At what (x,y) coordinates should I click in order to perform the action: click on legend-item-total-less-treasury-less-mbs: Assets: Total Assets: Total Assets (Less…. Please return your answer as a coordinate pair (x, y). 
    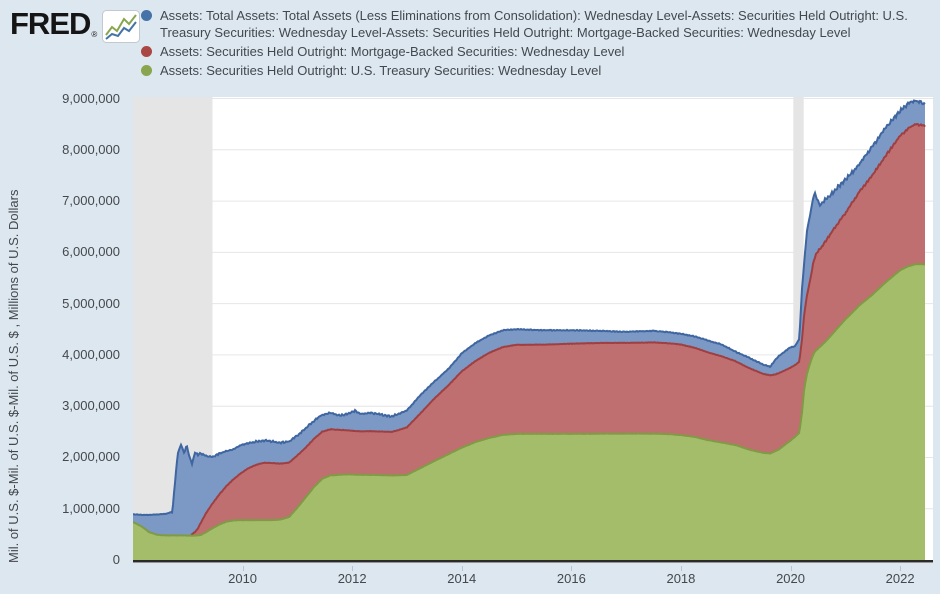
    Looking at the image, I should click on (537, 24).